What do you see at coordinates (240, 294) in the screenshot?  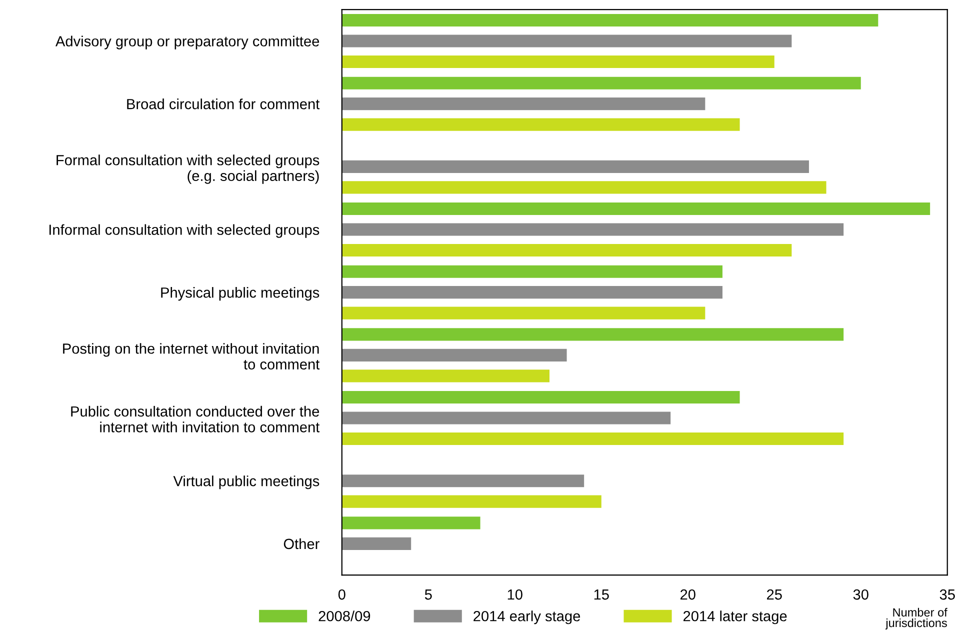 I see `y-tick-label: Physical public meetings` at bounding box center [240, 294].